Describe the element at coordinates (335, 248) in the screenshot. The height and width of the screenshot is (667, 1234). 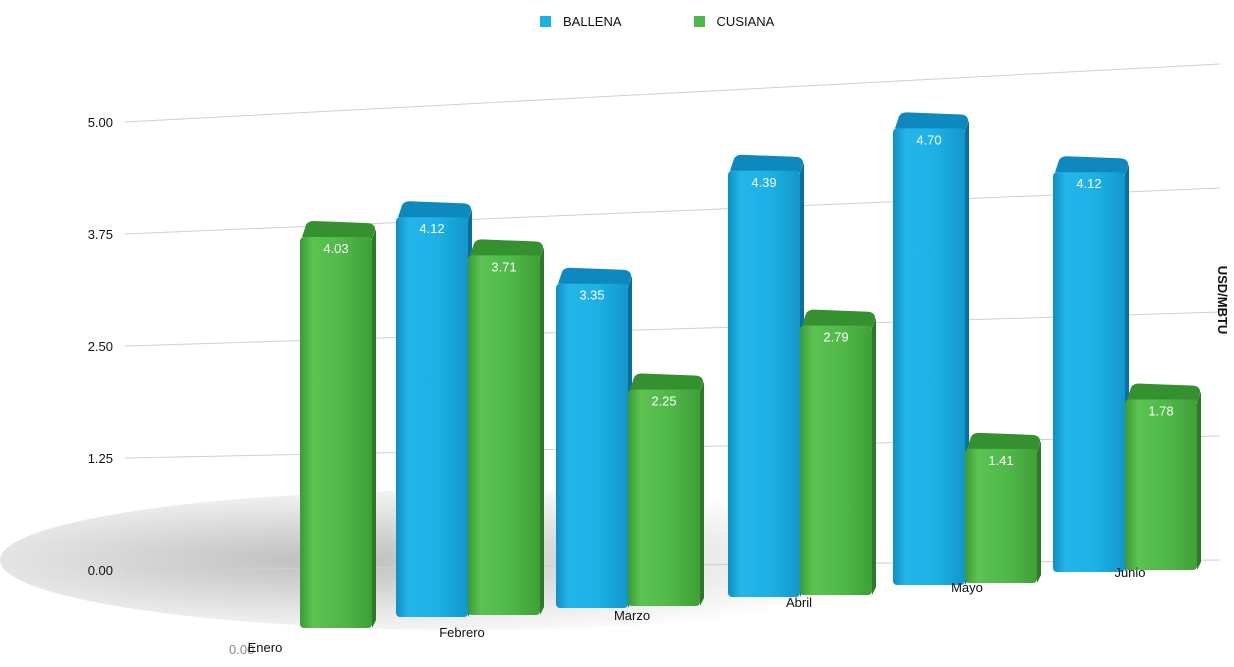
I see `data-label: 4.03` at that location.